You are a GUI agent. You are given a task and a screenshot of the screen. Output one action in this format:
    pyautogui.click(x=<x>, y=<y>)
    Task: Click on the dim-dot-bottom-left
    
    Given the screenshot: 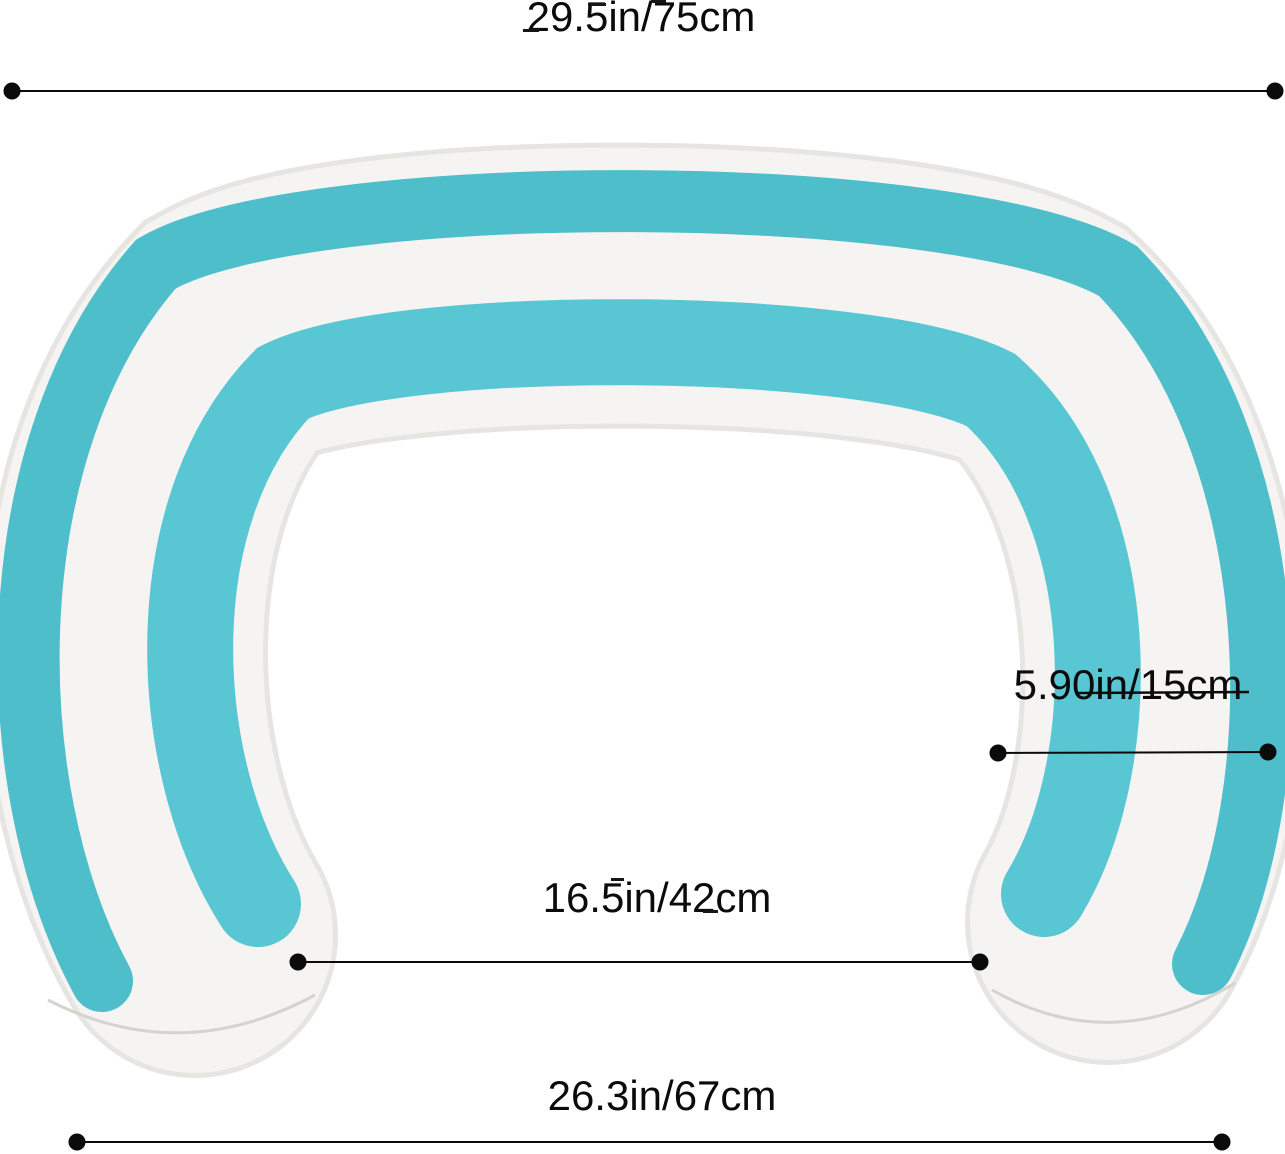 What is the action you would take?
    pyautogui.click(x=77, y=1142)
    